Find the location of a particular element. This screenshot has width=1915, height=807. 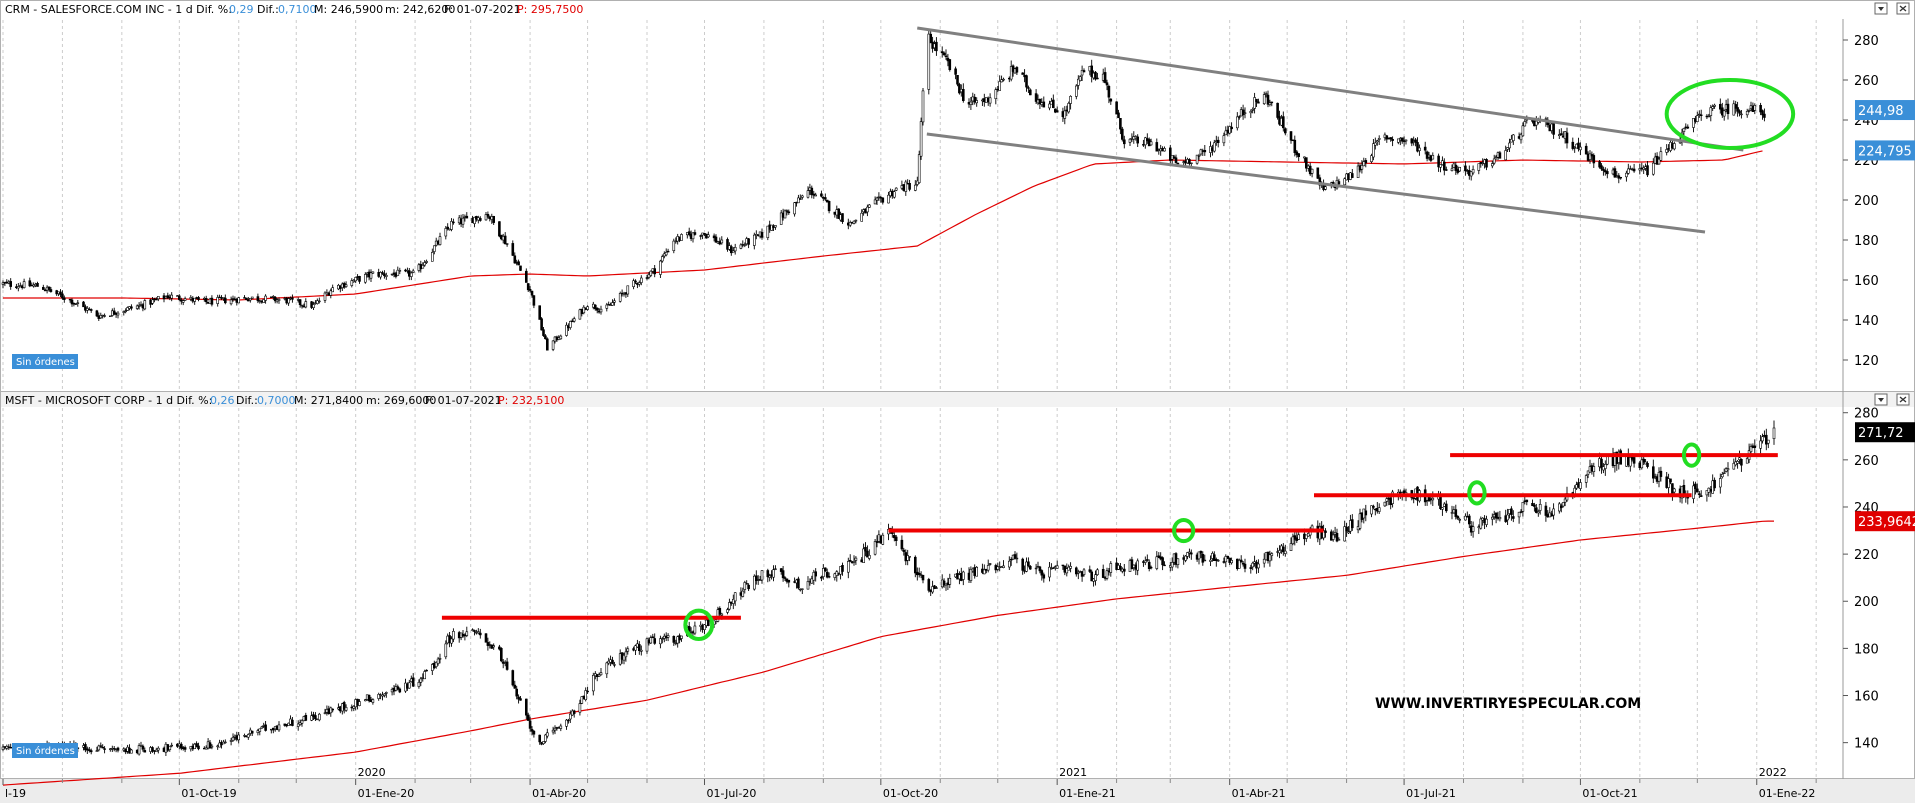

msft-panel-close-icon is located at coordinates (1903, 399).